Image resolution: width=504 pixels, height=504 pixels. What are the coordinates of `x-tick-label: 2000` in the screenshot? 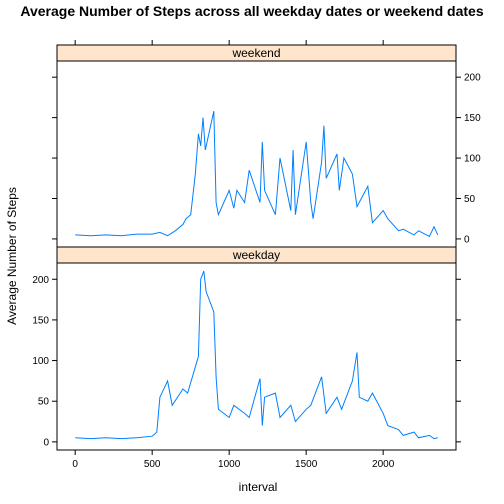 It's located at (383, 464).